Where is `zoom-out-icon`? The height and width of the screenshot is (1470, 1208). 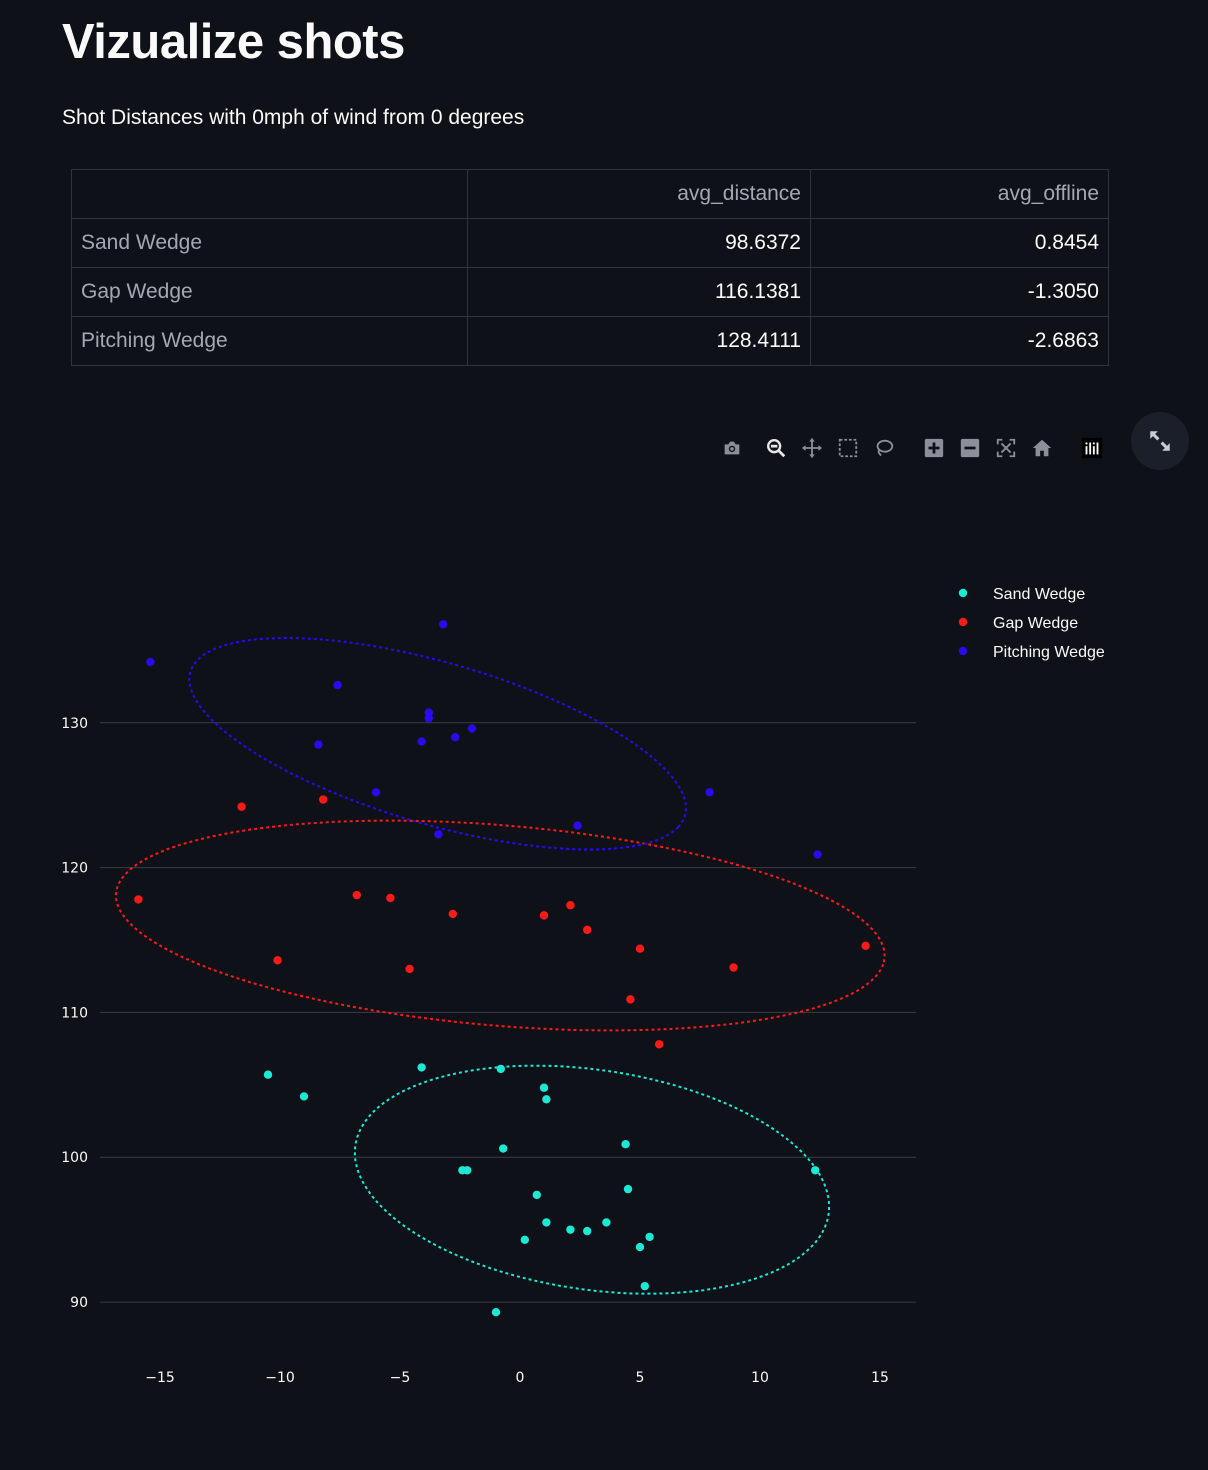 zoom-out-icon is located at coordinates (970, 448).